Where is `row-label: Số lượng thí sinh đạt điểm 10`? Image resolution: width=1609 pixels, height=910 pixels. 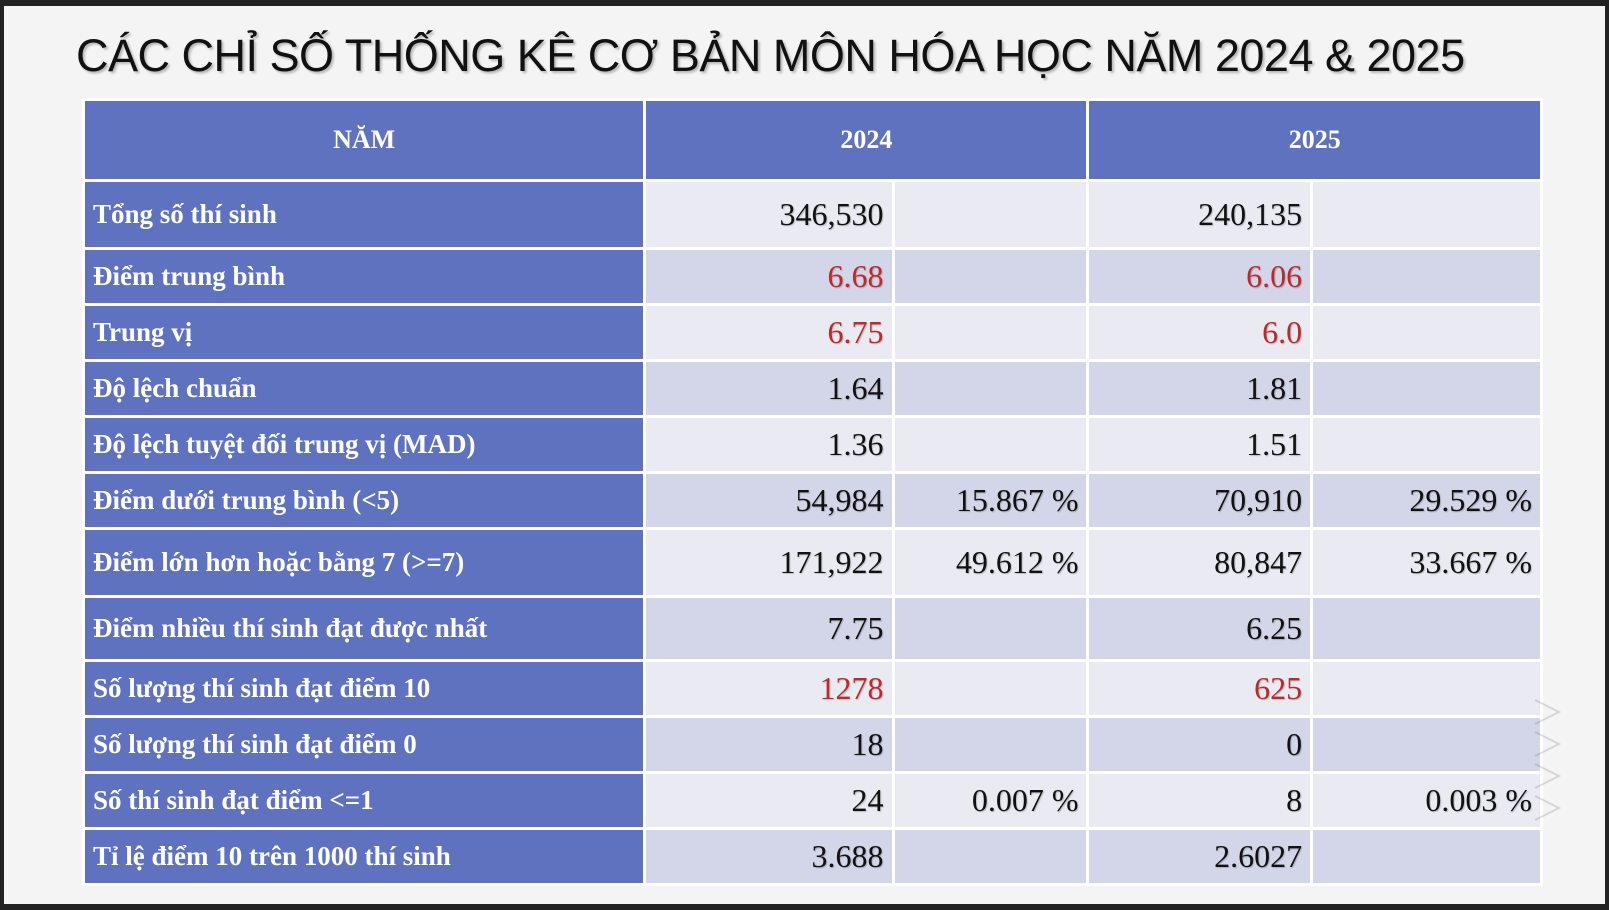
row-label: Số lượng thí sinh đạt điểm 10 is located at coordinates (364, 688).